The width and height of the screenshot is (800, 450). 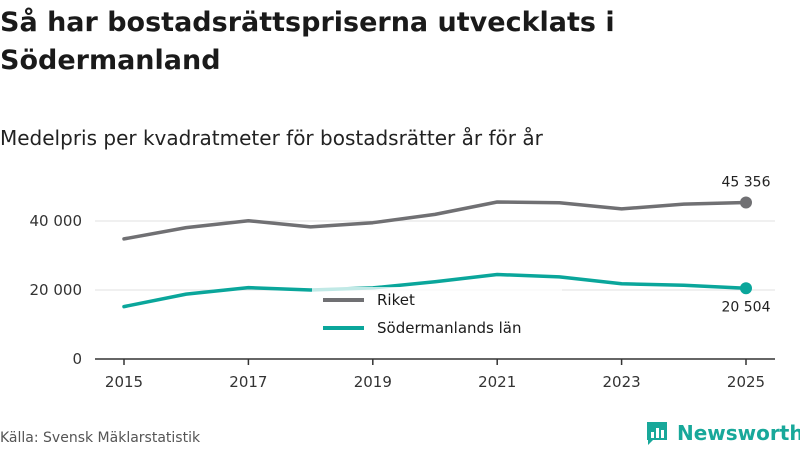 I want to click on x-tick-label: 2019, so click(x=373, y=382).